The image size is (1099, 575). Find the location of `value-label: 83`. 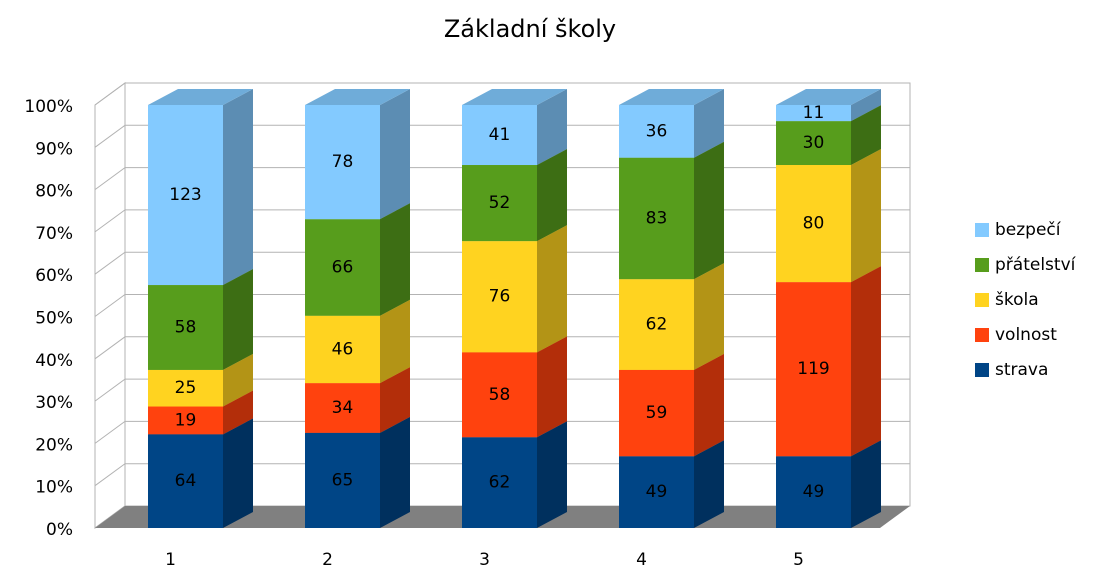

value-label: 83 is located at coordinates (657, 218).